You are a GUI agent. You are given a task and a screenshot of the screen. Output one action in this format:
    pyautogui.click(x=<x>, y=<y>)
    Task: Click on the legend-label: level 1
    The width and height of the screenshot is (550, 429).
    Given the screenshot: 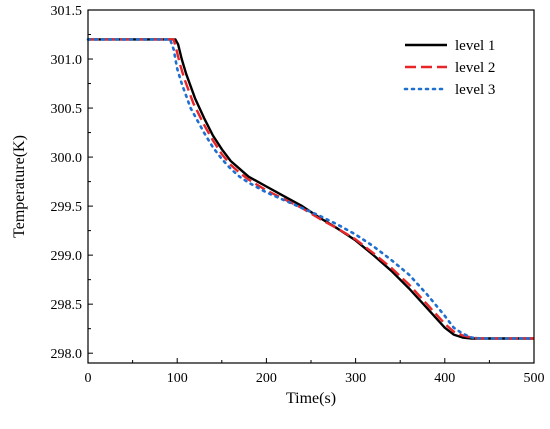 What is the action you would take?
    pyautogui.click(x=475, y=46)
    